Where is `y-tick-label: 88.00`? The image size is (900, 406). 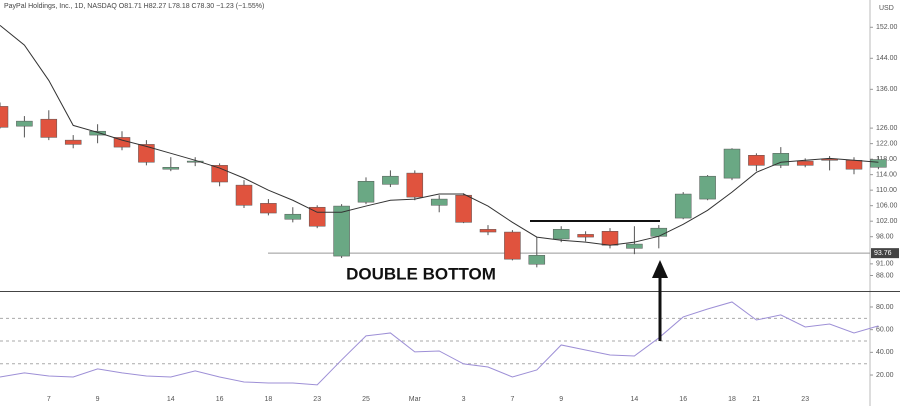 y-tick-label: 88.00 is located at coordinates (885, 275).